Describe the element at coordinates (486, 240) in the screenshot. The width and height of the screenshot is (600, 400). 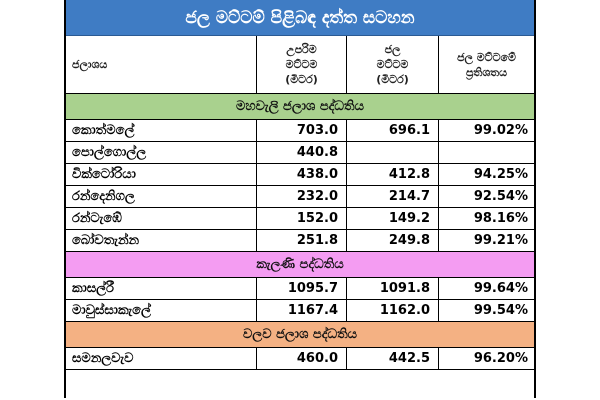
I see `percentage-cell: 99.21%` at that location.